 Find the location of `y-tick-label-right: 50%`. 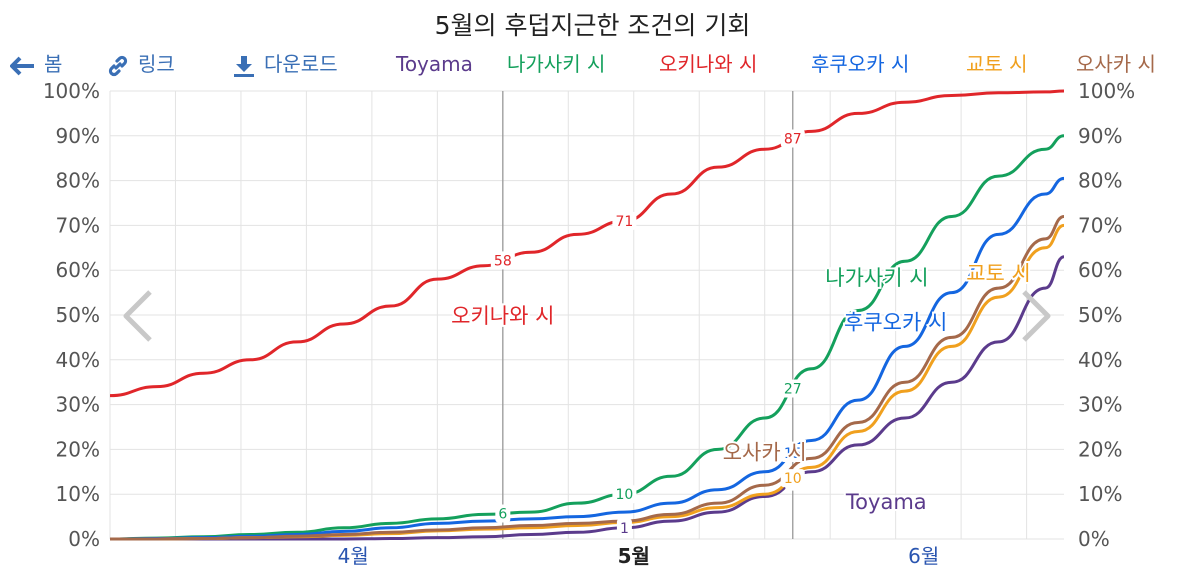

y-tick-label-right: 50% is located at coordinates (1100, 315).